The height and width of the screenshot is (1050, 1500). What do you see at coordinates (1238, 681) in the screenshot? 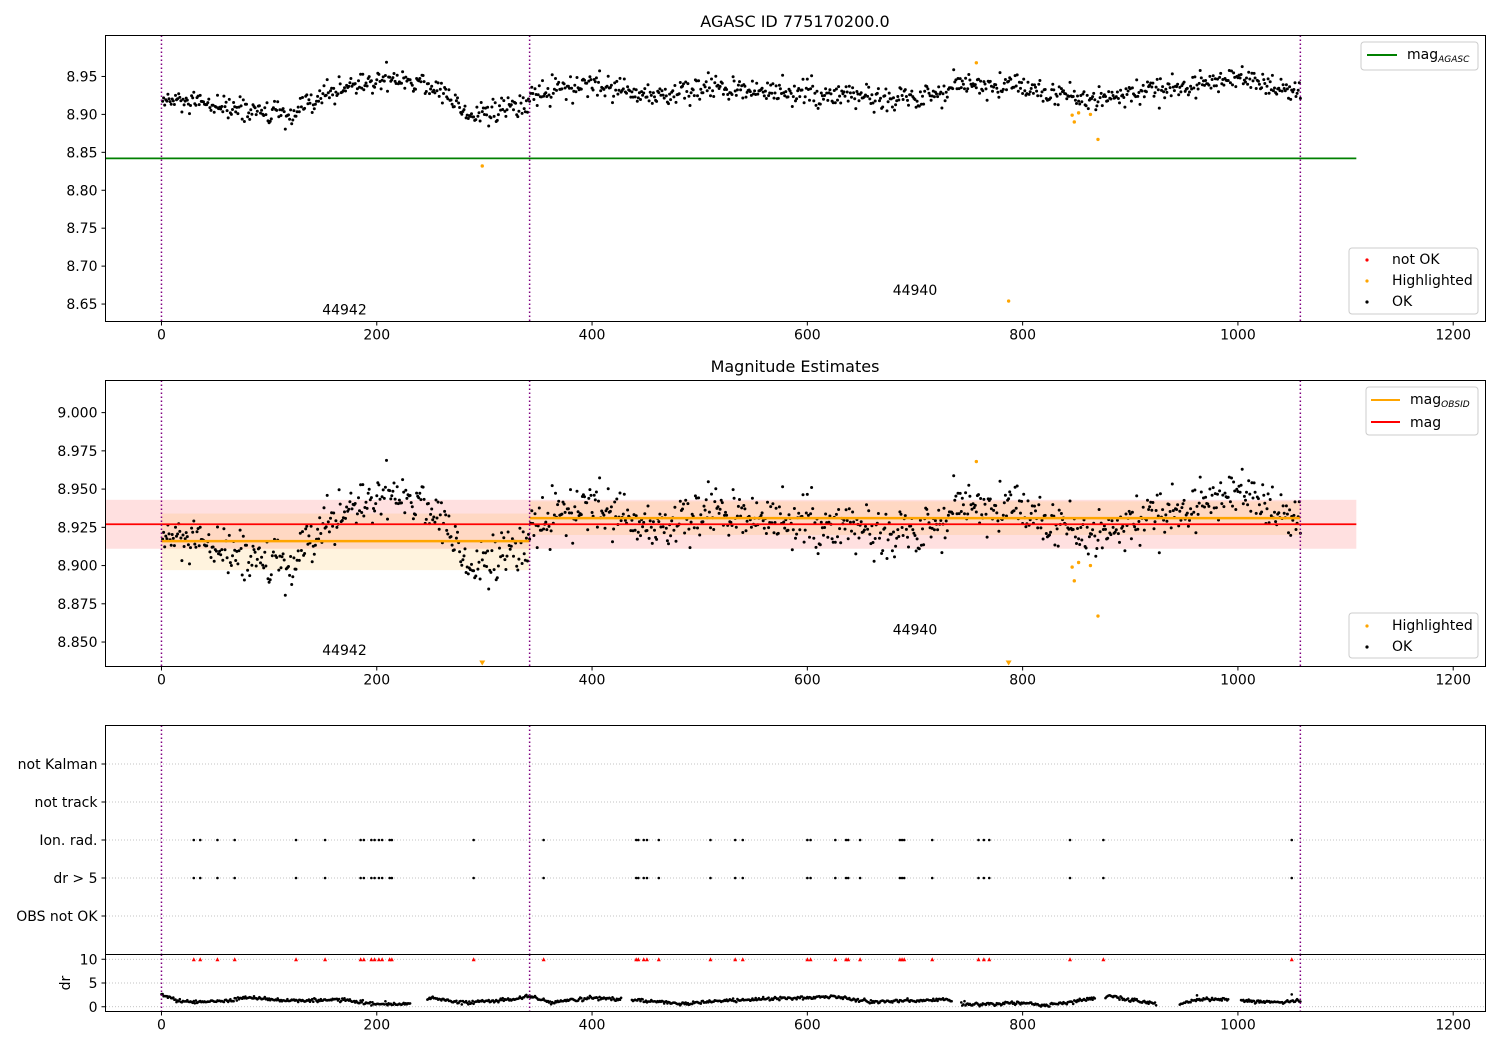
I see `p2-x-tick-label: 1000` at bounding box center [1238, 681].